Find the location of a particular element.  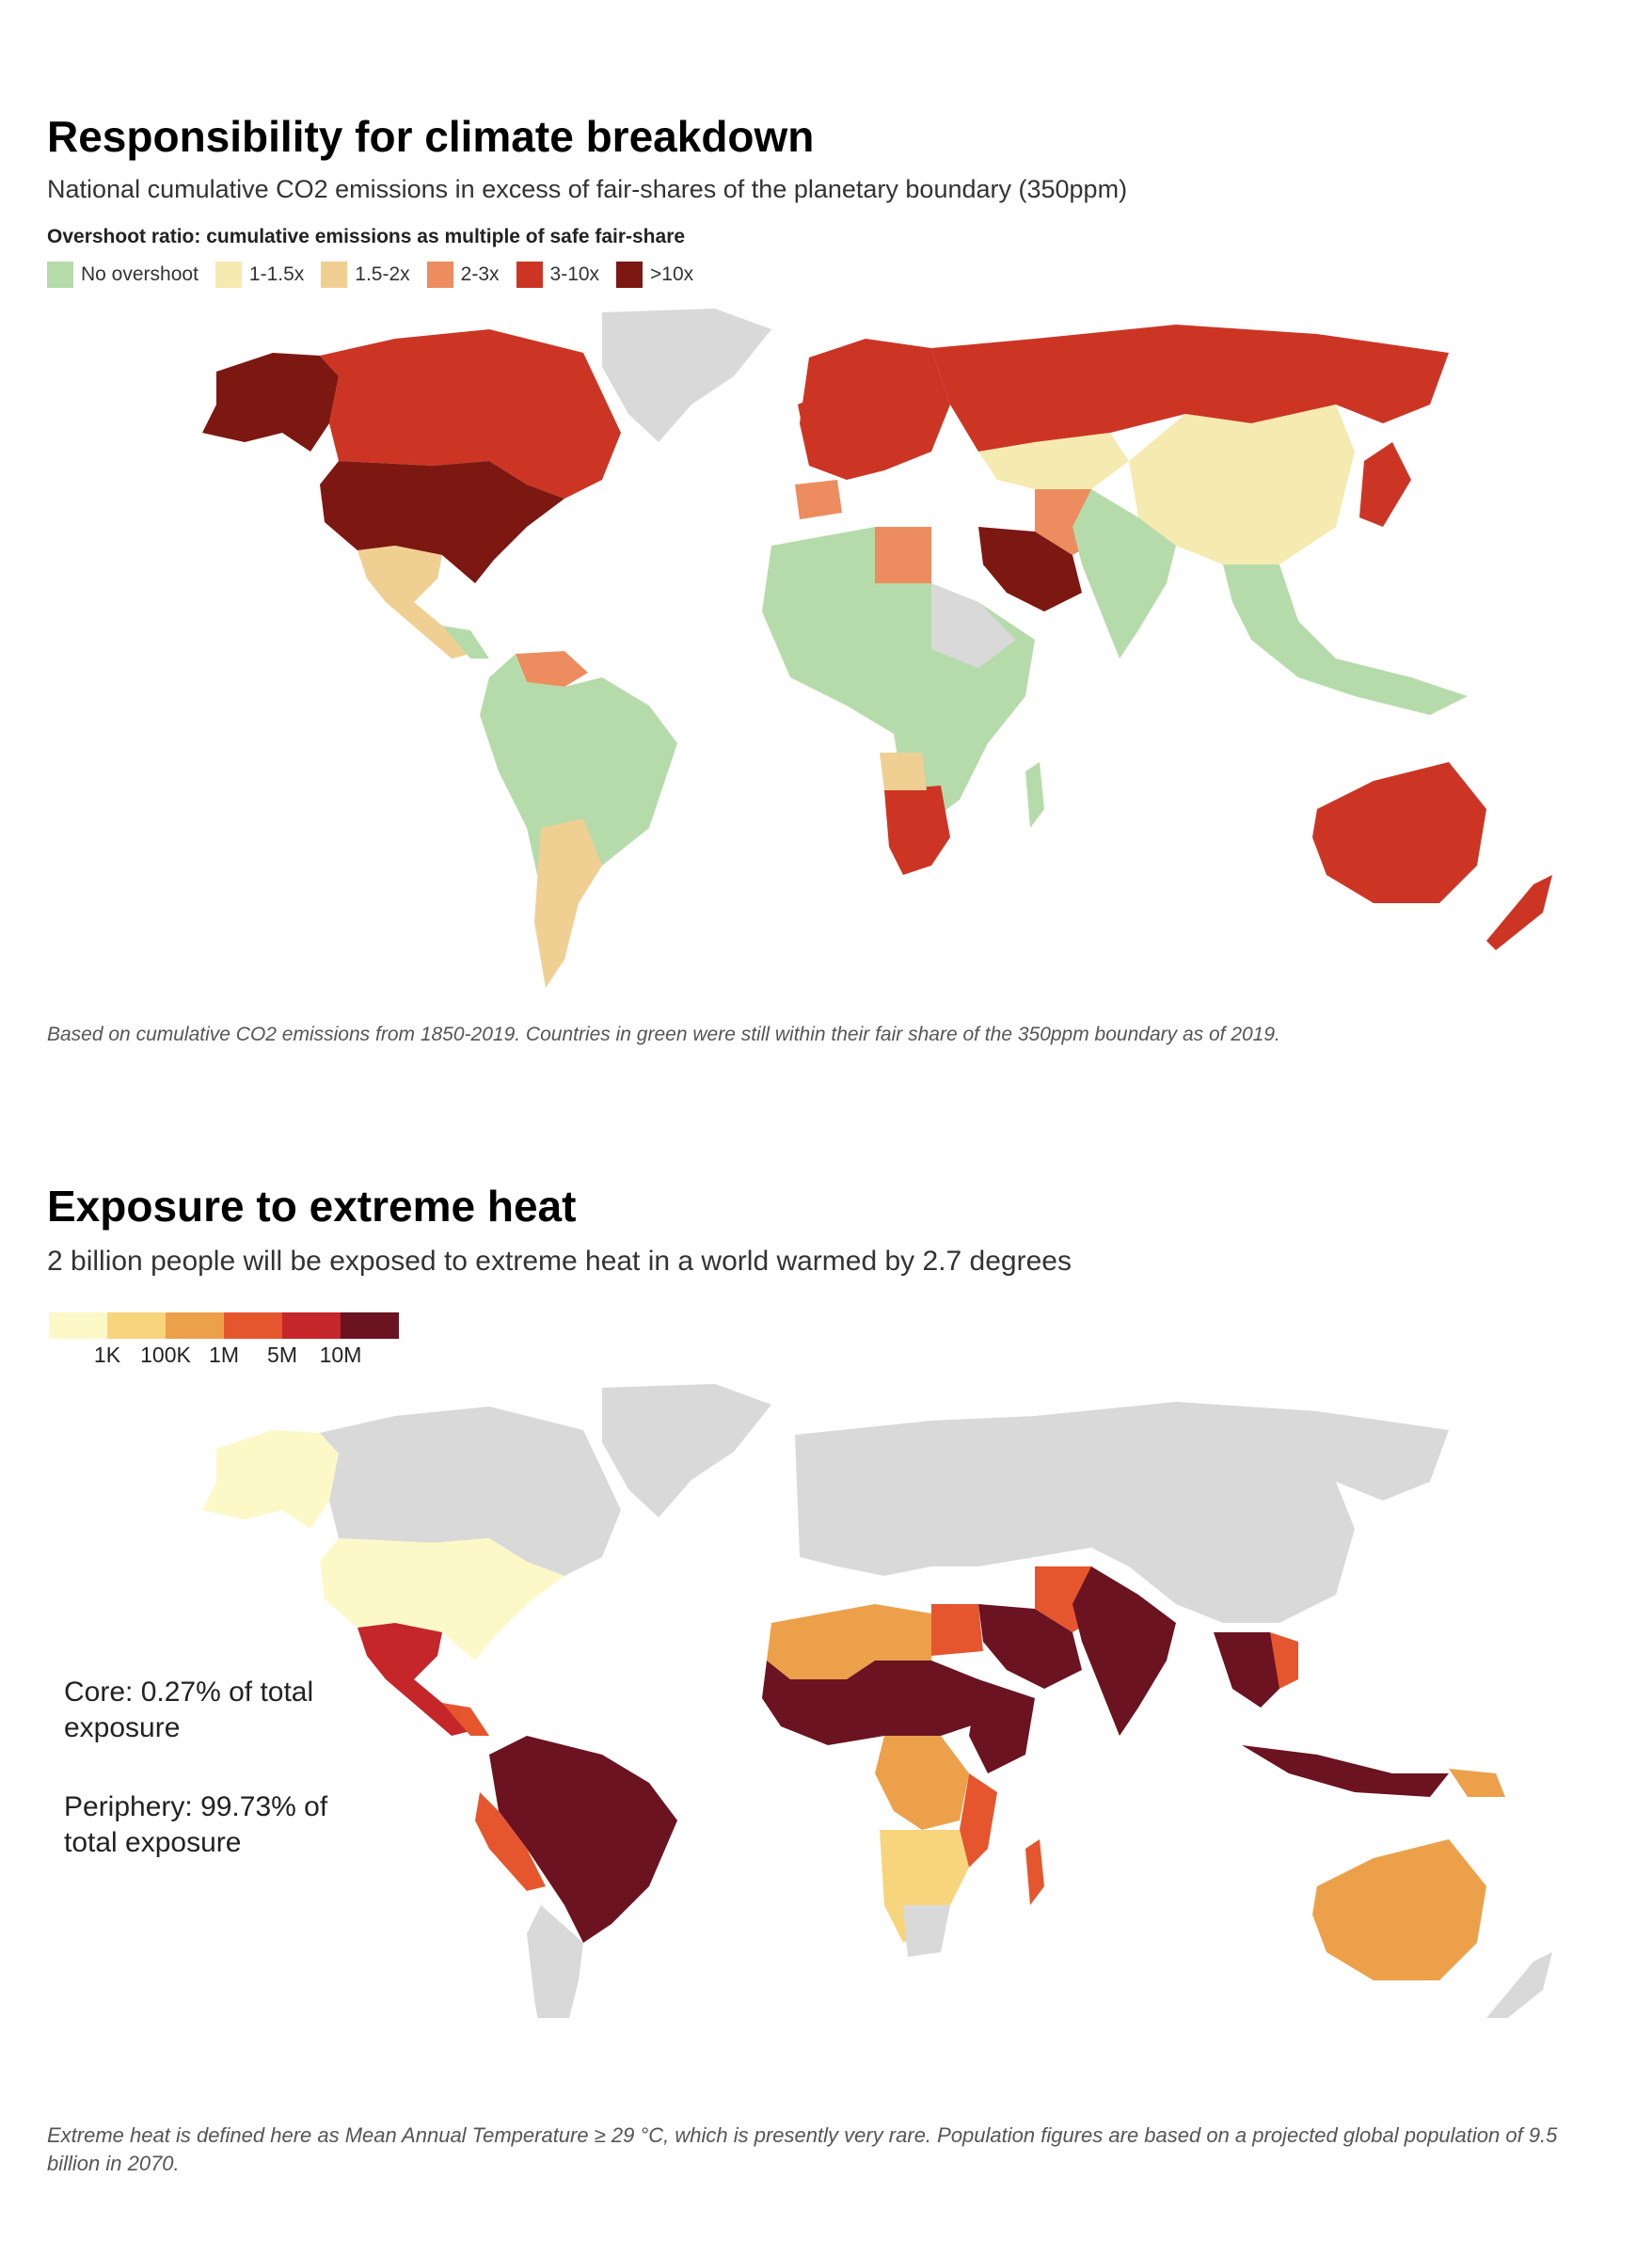

overshoot-legend: No overshoot 1-1.5x 1.5-2x 2-3x 3-10x >10x is located at coordinates (378, 275).